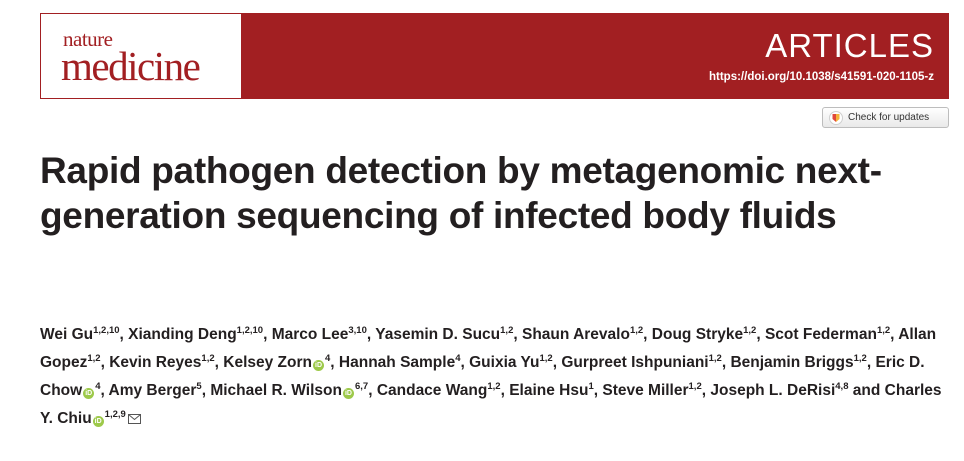  What do you see at coordinates (842, 386) in the screenshot?
I see `affiliation-superscript: 4,8` at bounding box center [842, 386].